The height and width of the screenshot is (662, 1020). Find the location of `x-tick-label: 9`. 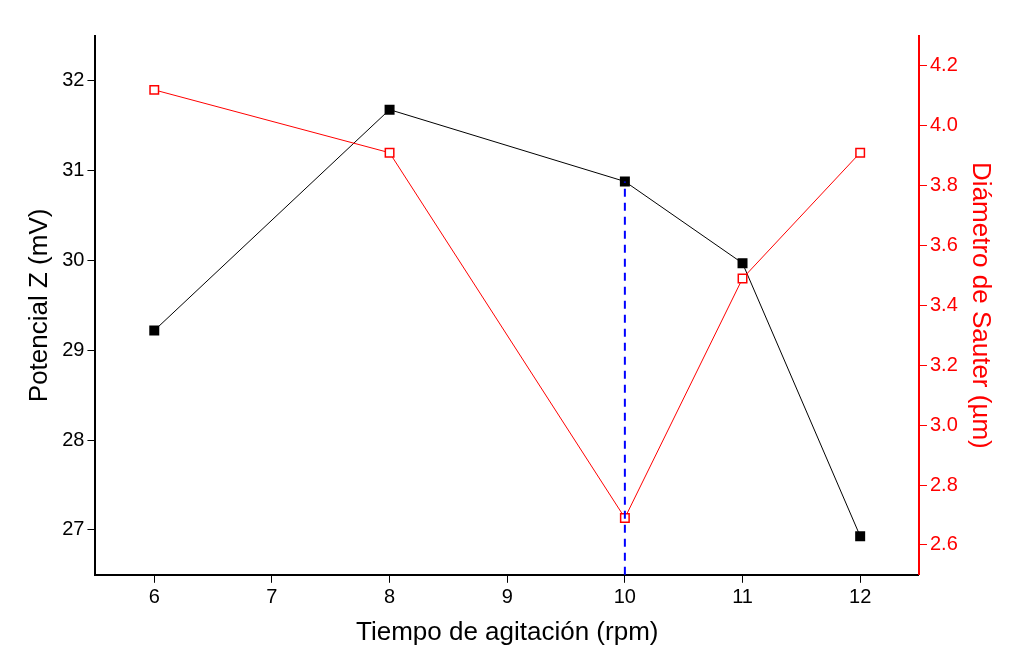

x-tick-label: 9 is located at coordinates (507, 596).